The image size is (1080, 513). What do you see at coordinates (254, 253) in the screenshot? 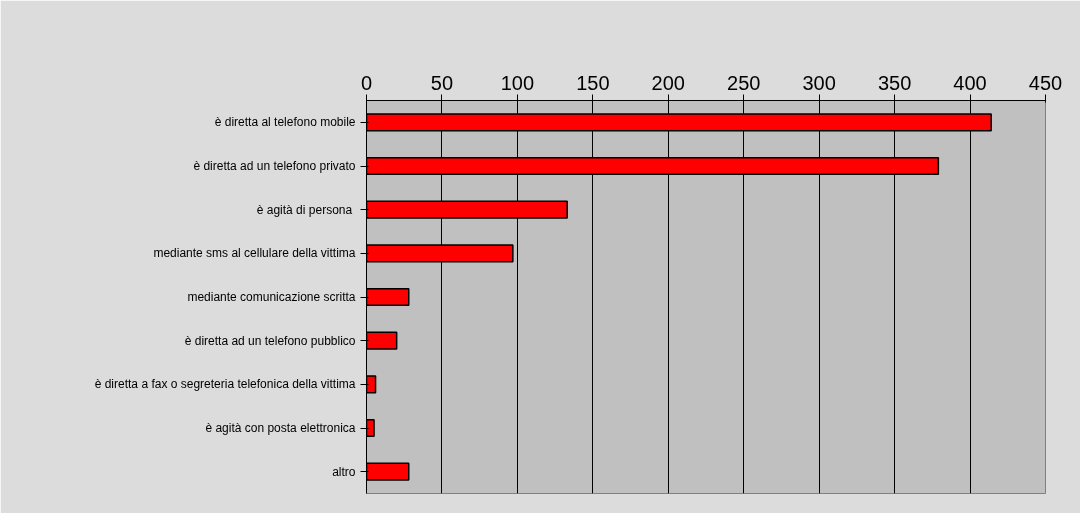
I see `y-tick-label: mediante sms al cellulare della vittima` at bounding box center [254, 253].